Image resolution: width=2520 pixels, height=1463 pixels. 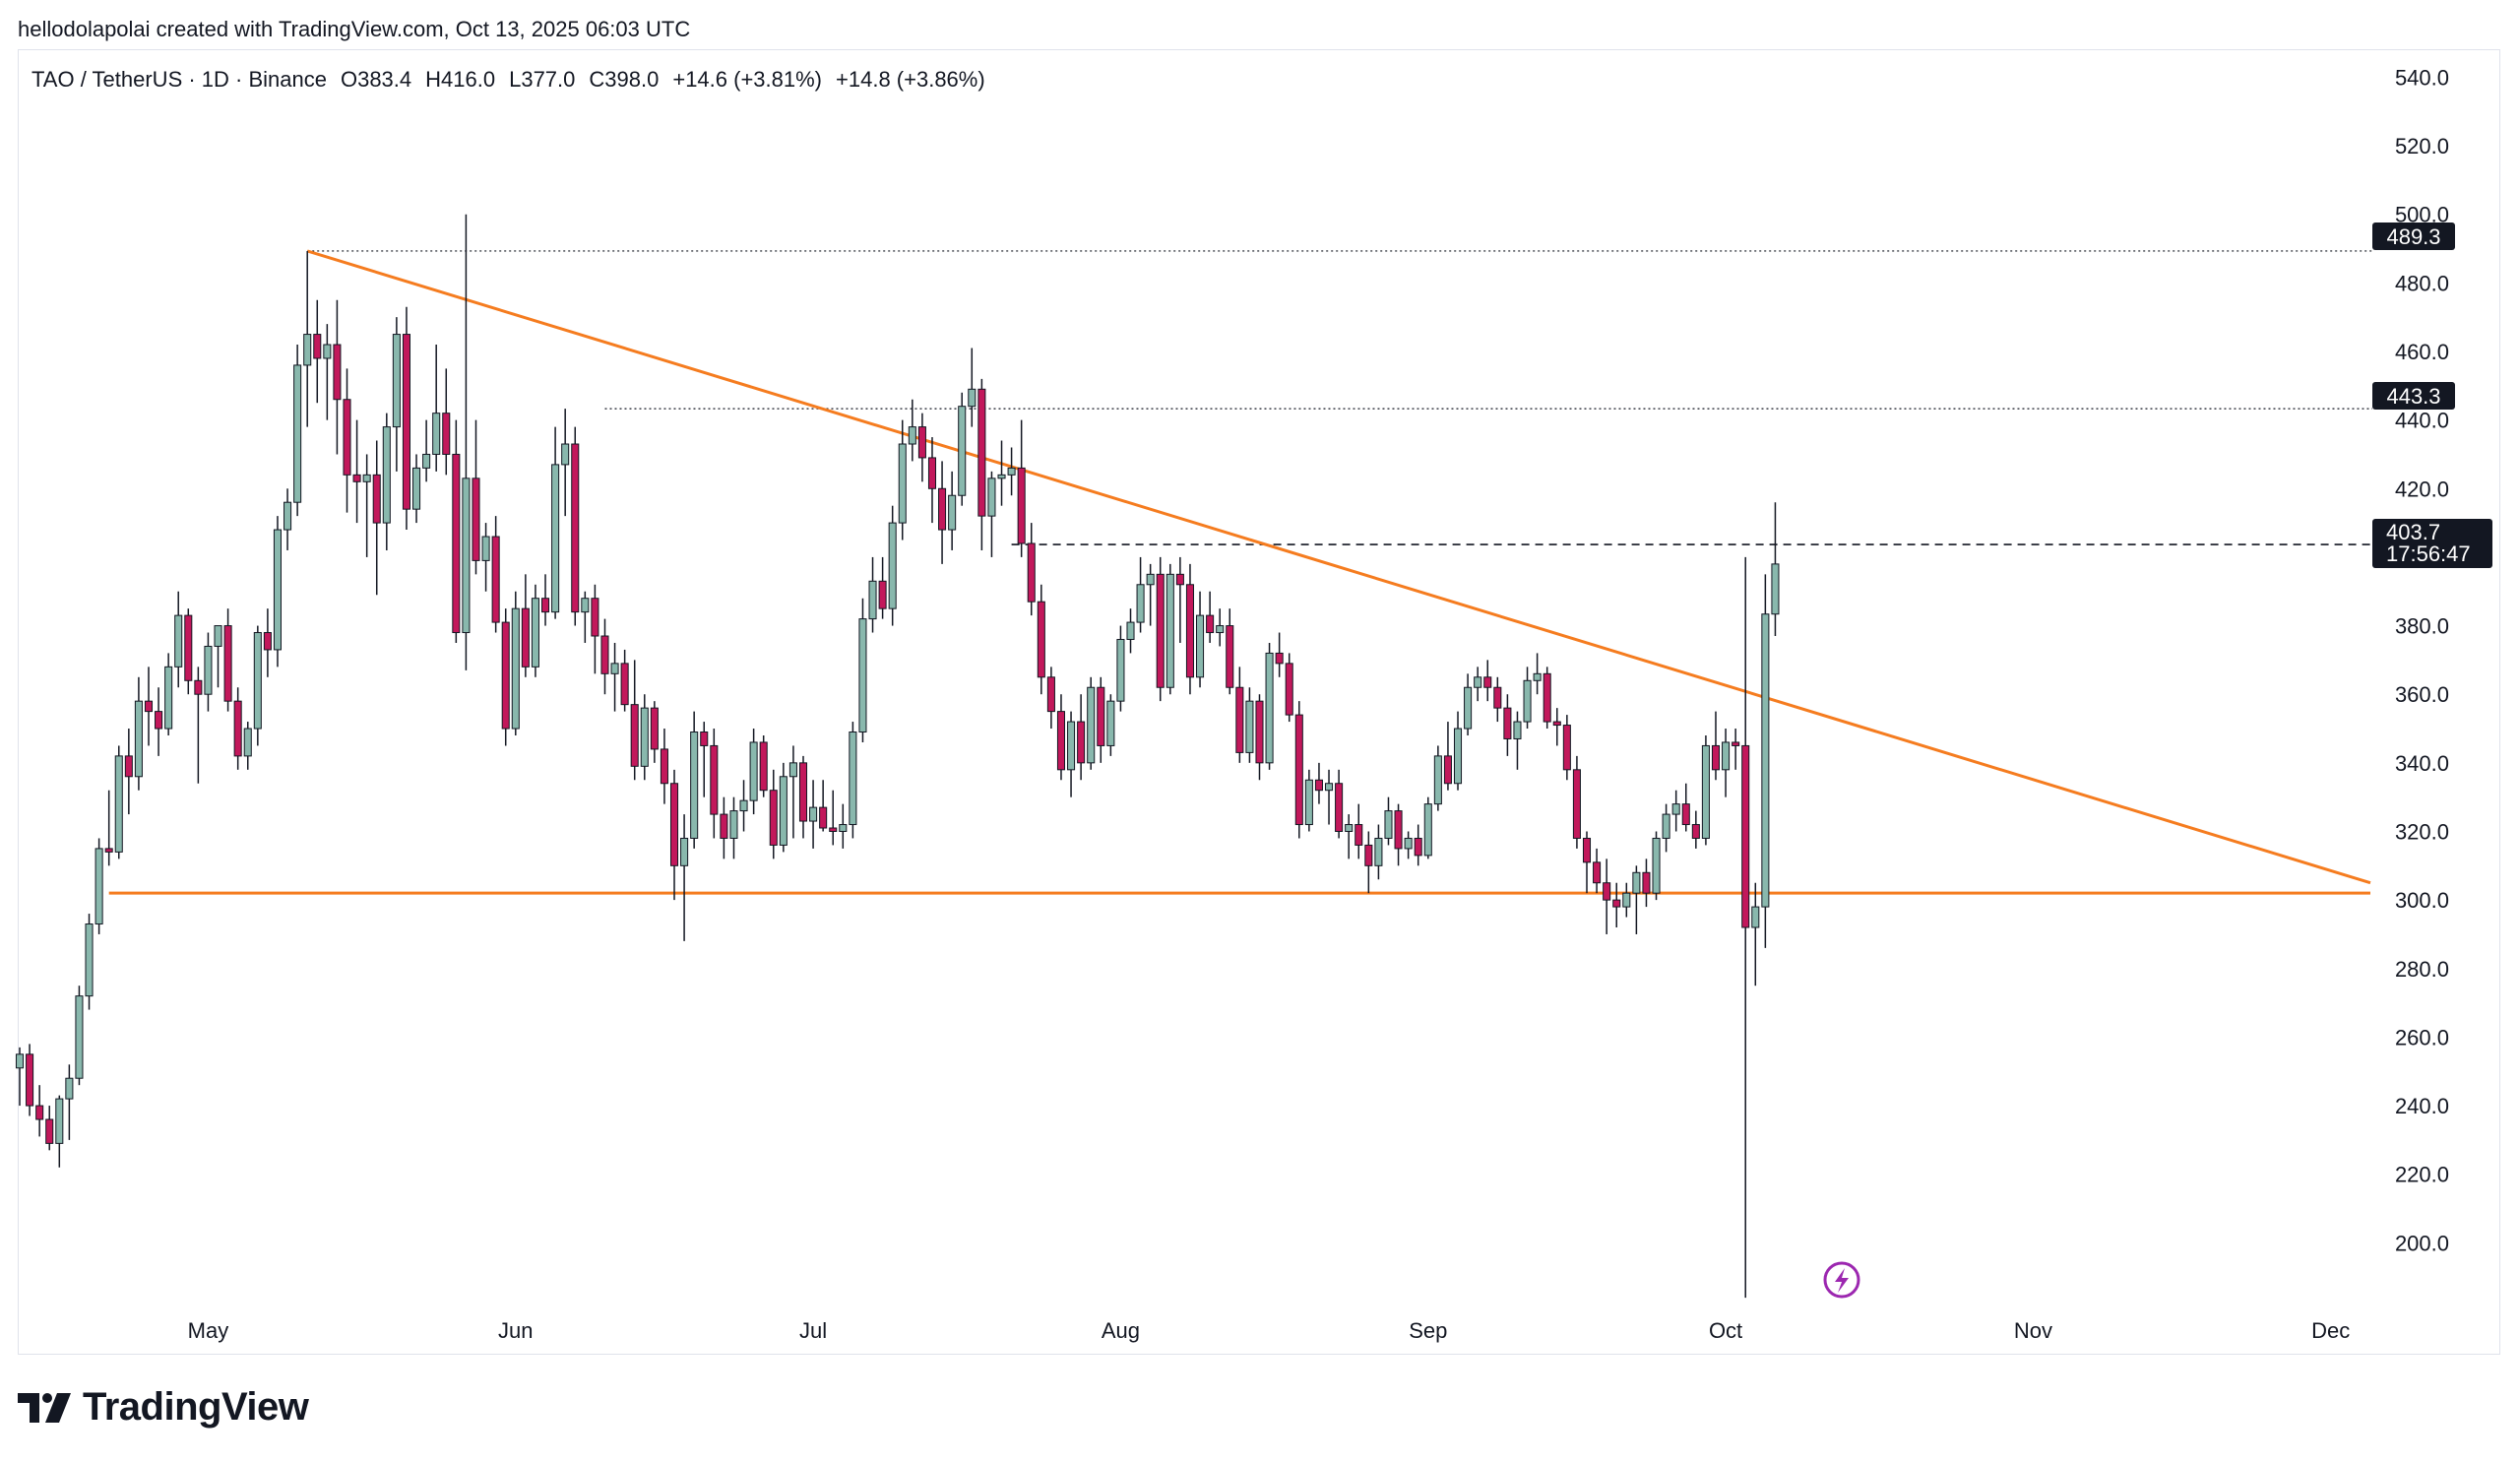 I want to click on ohlc-high: H416.0, so click(x=460, y=79).